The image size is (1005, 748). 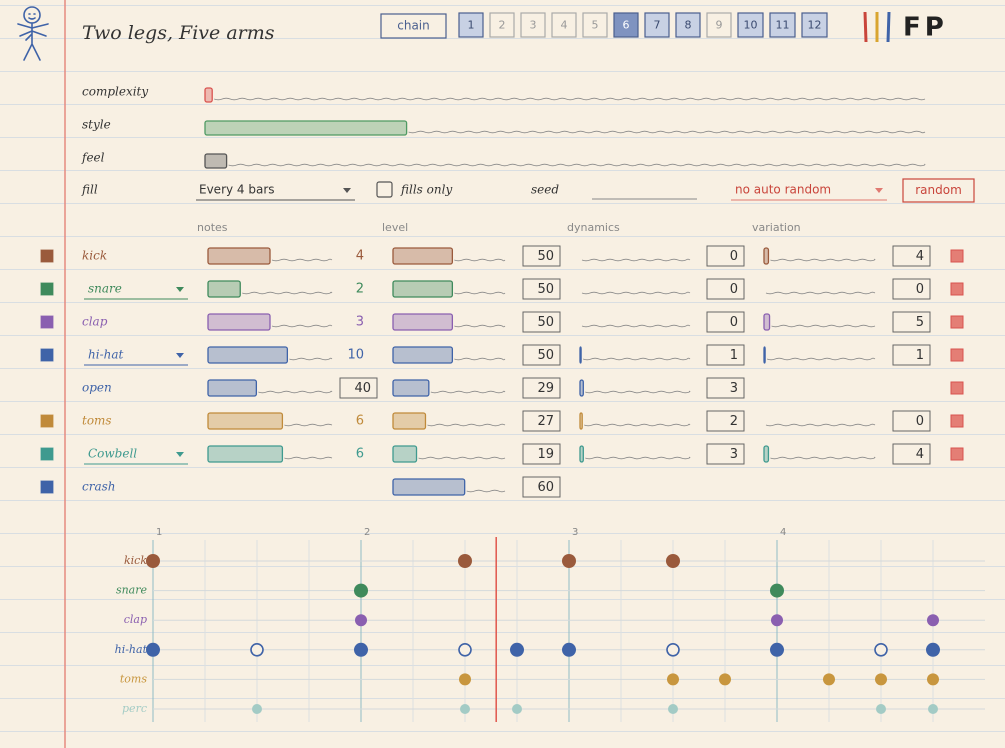 I want to click on auto-random-value: no auto random, so click(x=783, y=190).